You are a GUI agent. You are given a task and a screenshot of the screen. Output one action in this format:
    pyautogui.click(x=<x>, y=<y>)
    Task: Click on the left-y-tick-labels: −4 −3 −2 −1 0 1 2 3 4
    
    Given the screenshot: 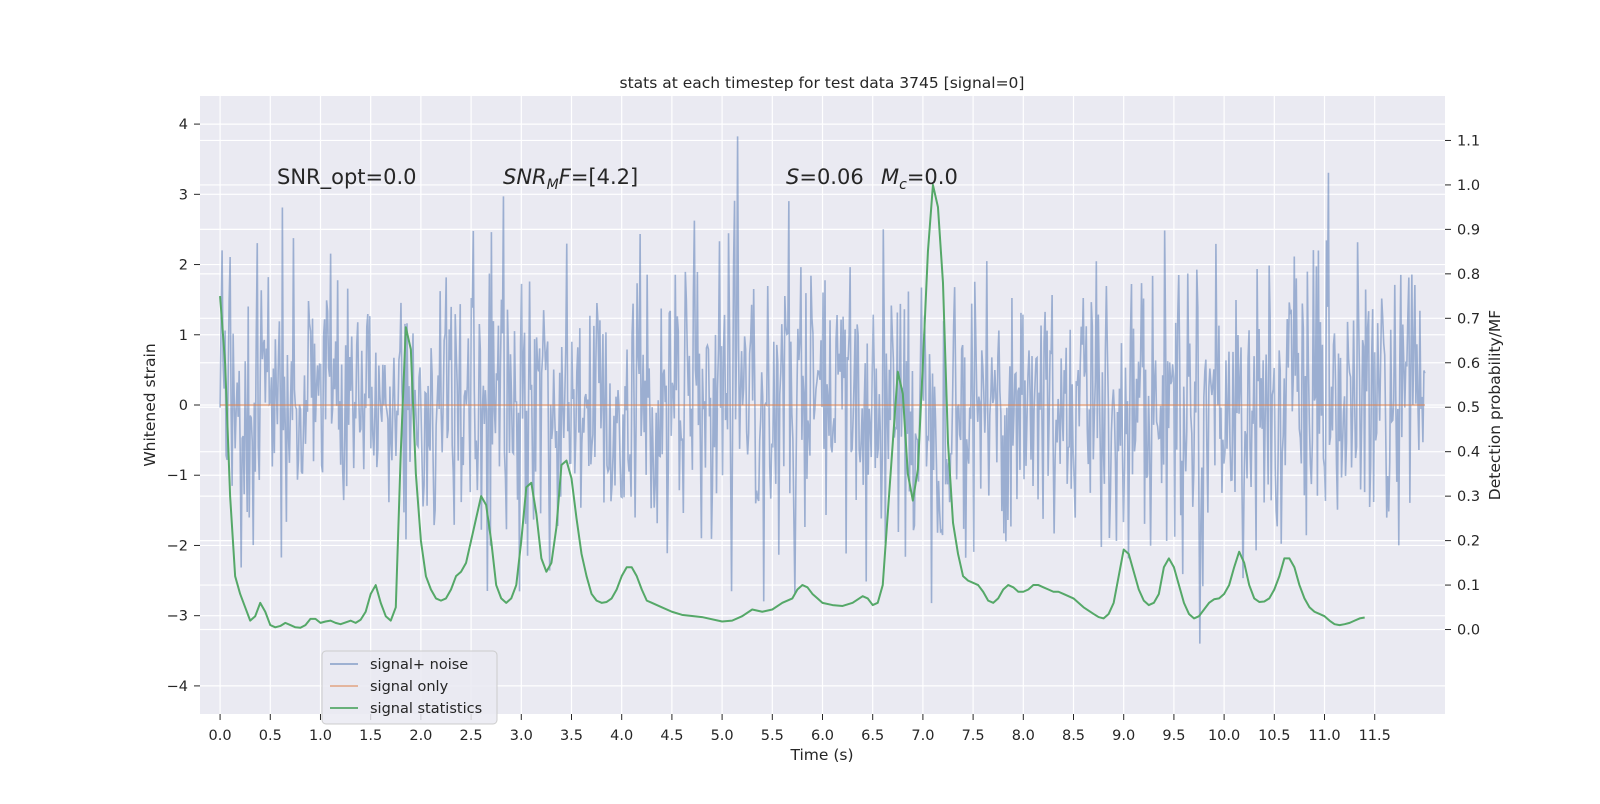 What is the action you would take?
    pyautogui.click(x=183, y=406)
    